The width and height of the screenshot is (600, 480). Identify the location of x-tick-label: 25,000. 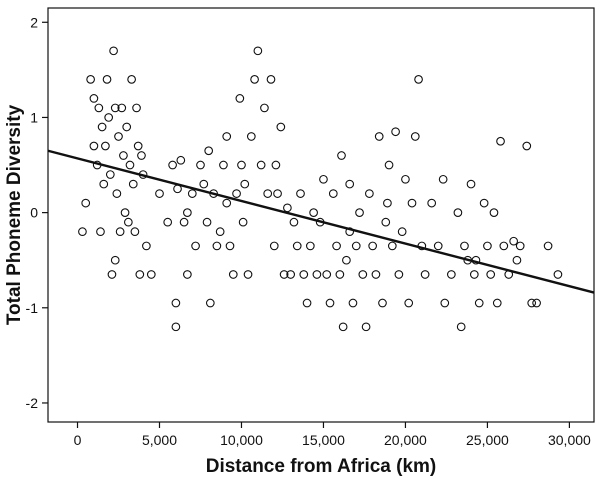
(487, 440).